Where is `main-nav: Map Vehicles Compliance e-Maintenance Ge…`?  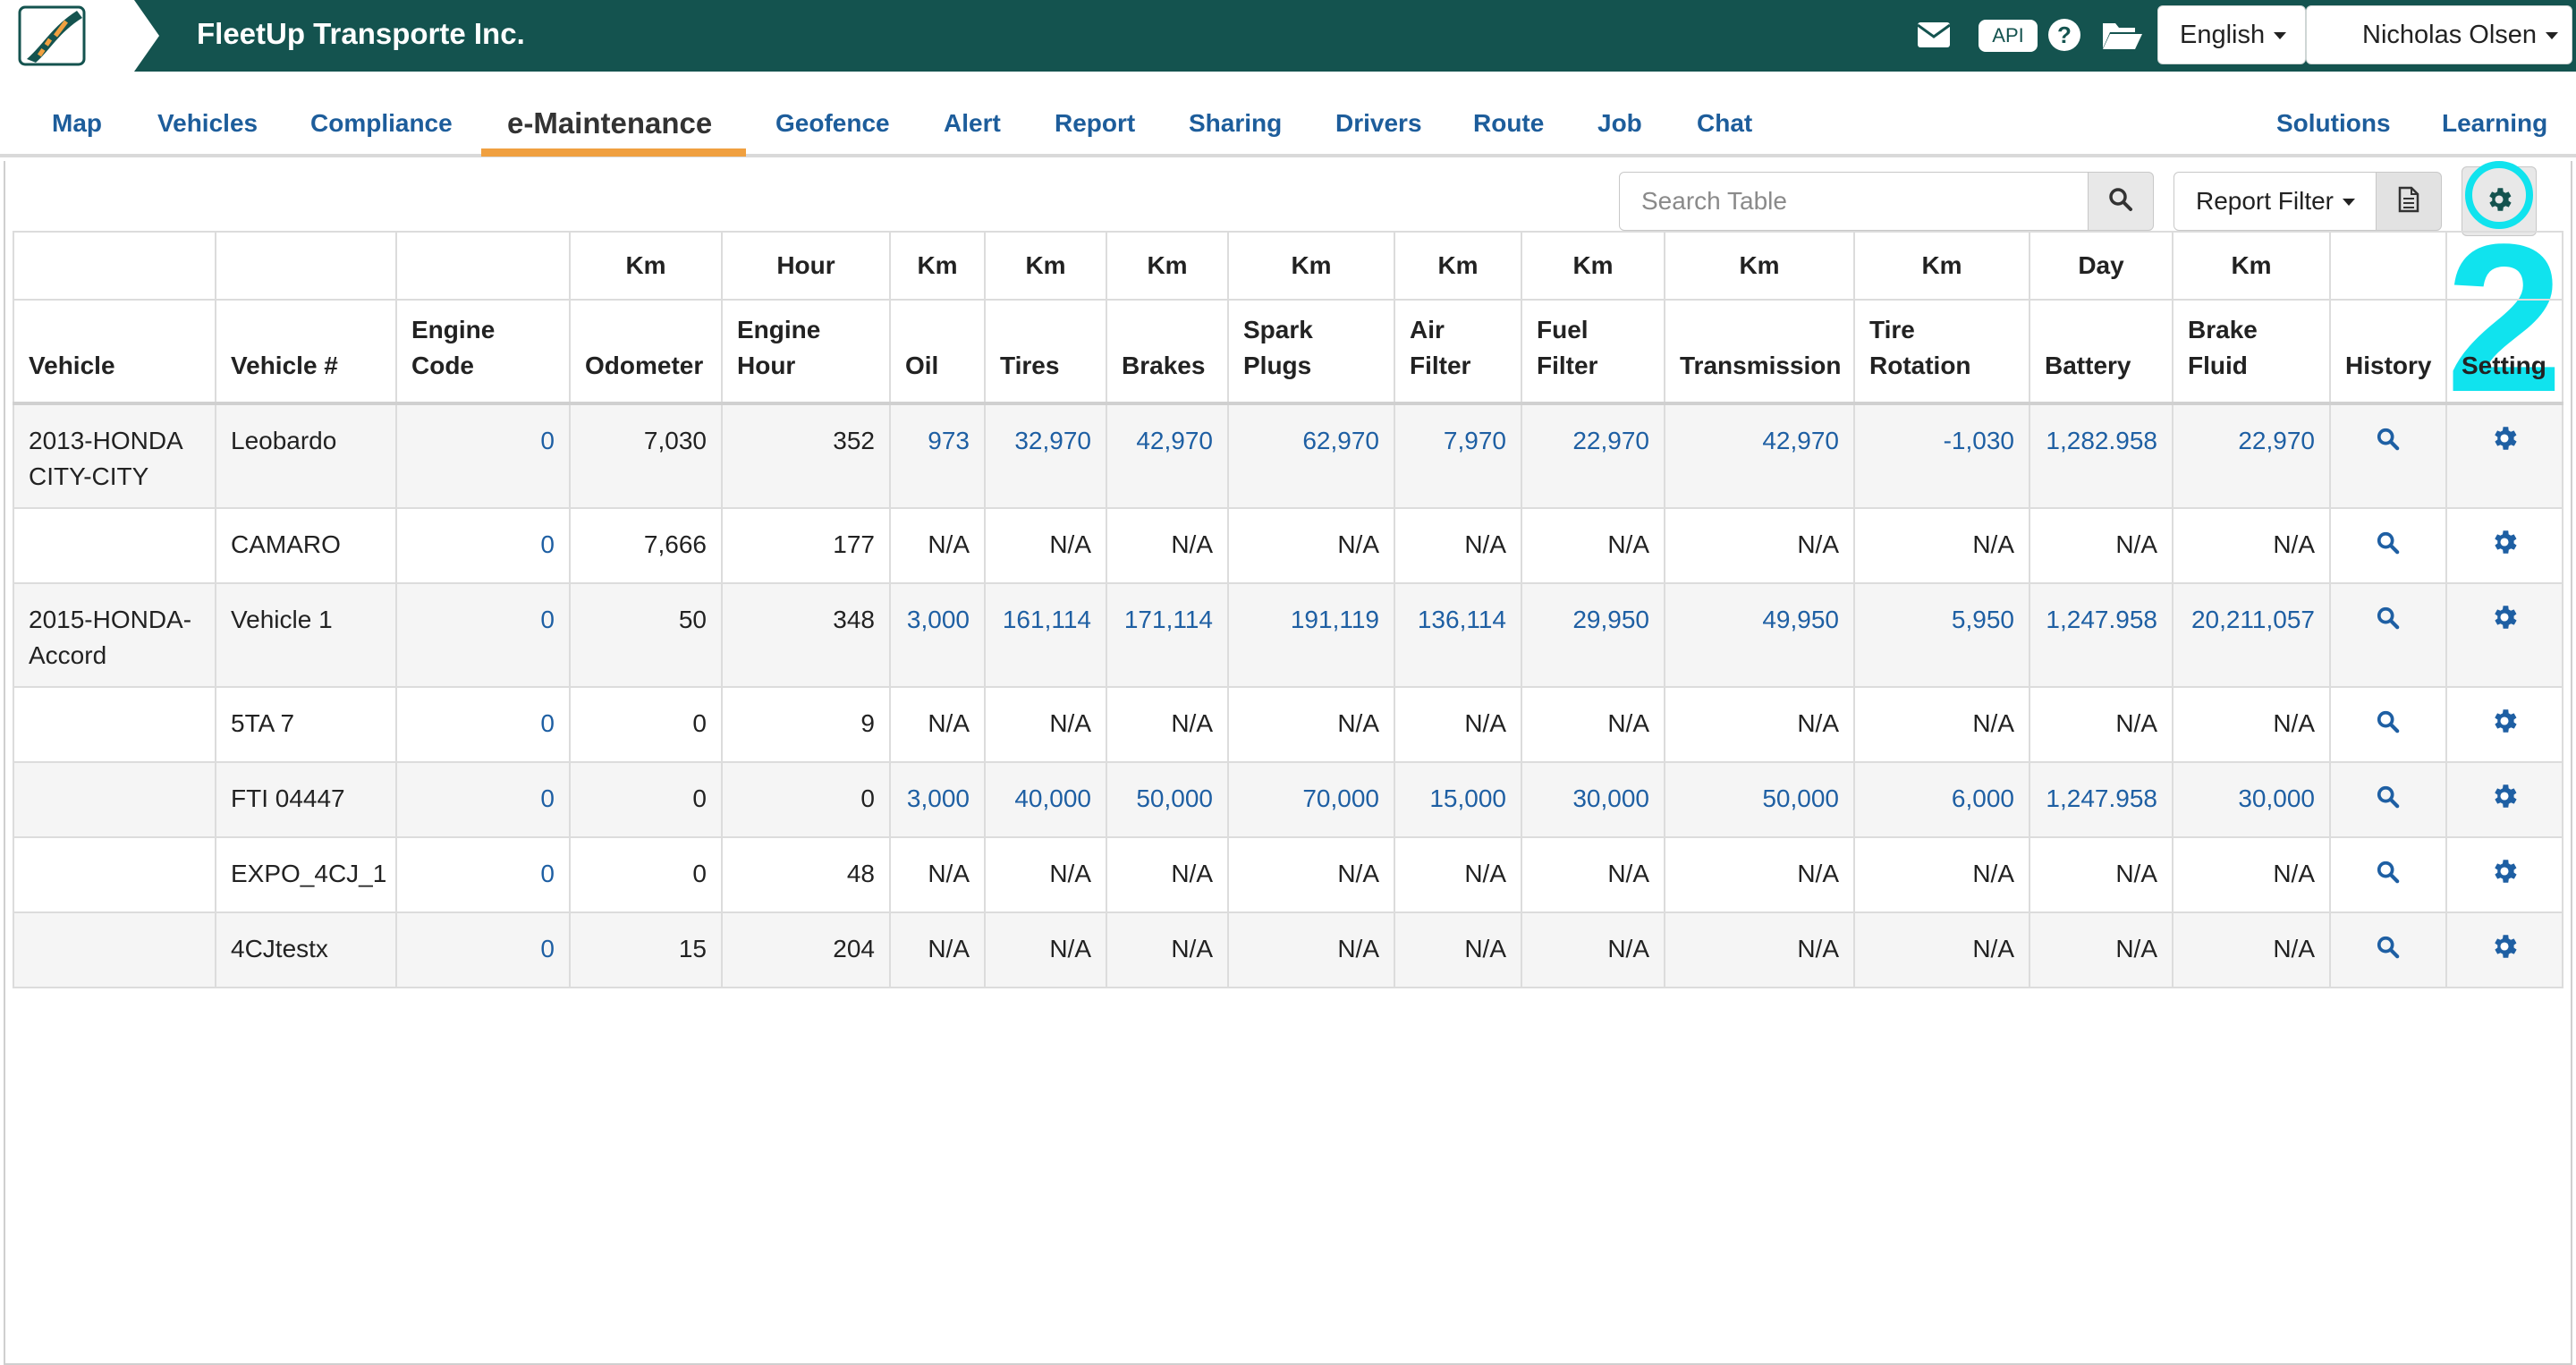 main-nav: Map Vehicles Compliance e-Maintenance Ge… is located at coordinates (1288, 114).